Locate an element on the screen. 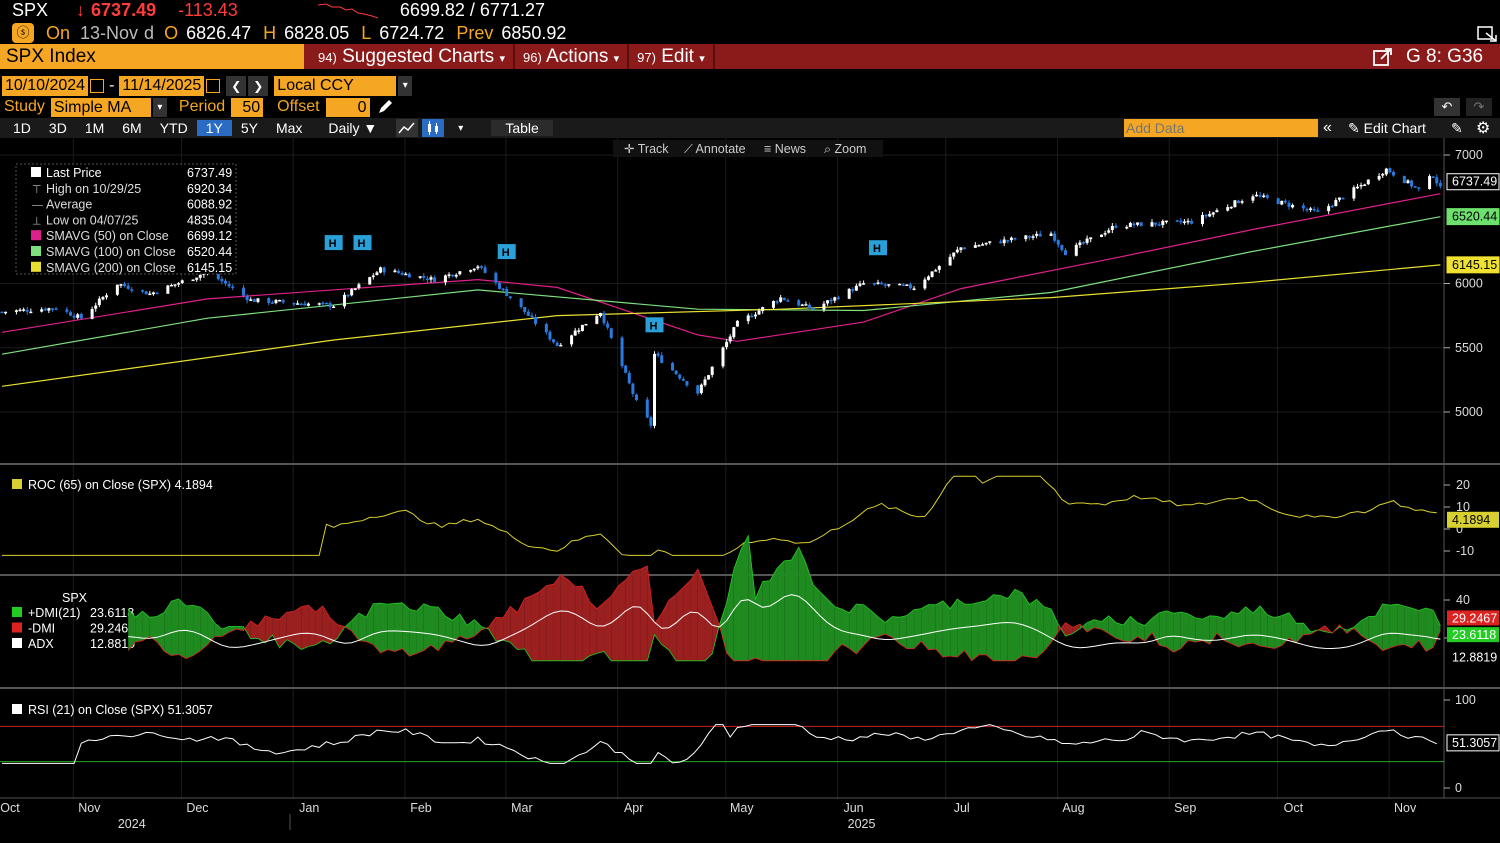 The image size is (1500, 843). price-tag: 6520.44 is located at coordinates (1474, 217).